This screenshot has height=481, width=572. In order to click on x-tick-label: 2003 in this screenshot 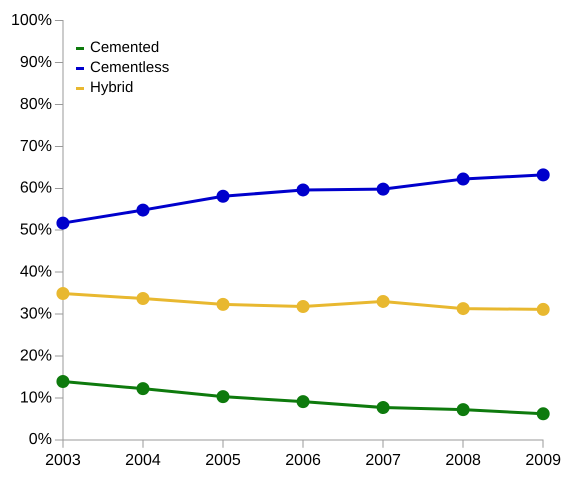, I will do `click(63, 460)`.